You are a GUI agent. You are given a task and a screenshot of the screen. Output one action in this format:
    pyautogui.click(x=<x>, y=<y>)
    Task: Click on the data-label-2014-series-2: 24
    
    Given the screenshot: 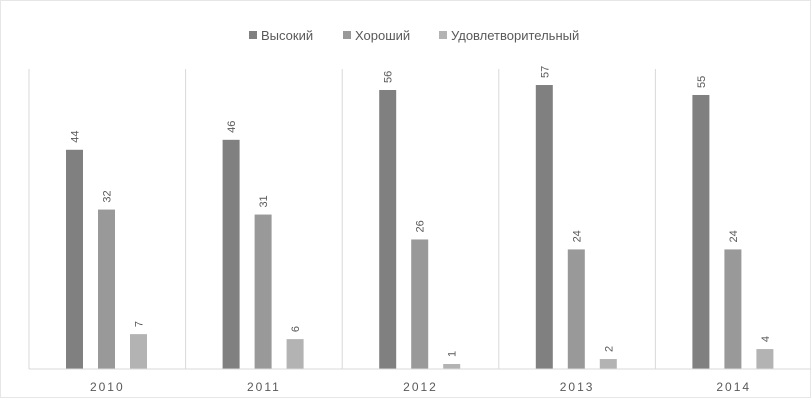 What is the action you would take?
    pyautogui.click(x=734, y=236)
    